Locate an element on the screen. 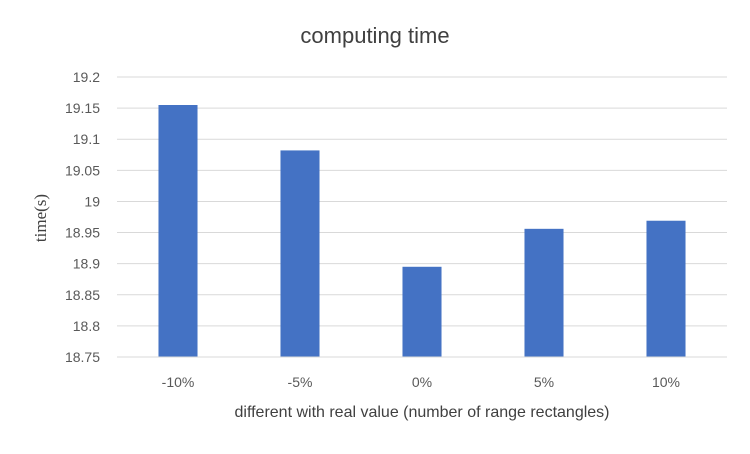 Image resolution: width=750 pixels, height=454 pixels. y-tick-label: 19.1 is located at coordinates (86, 139).